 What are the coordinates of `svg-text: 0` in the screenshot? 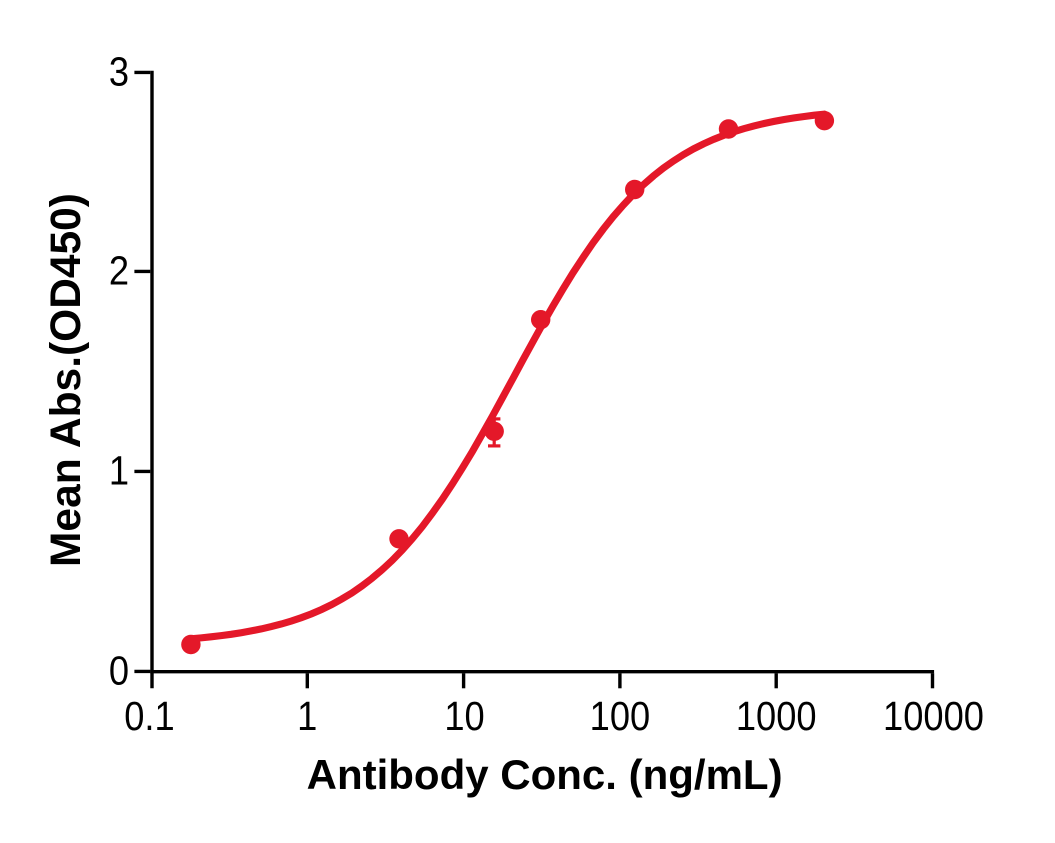 It's located at (119, 672).